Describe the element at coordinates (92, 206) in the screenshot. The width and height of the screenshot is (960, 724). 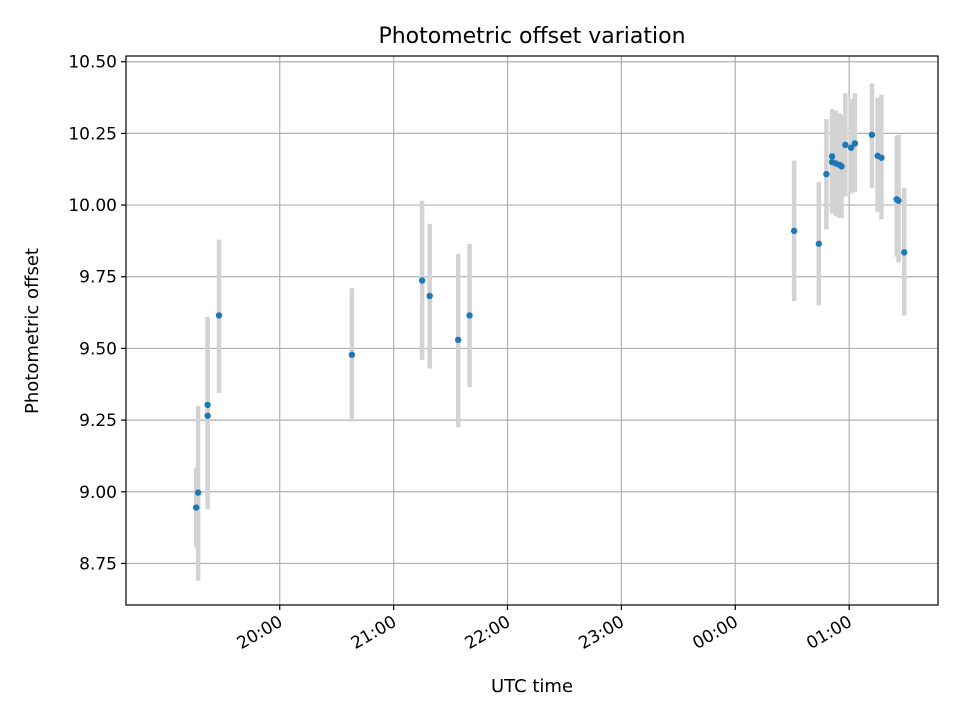
I see `y-tick-label: 10.00` at that location.